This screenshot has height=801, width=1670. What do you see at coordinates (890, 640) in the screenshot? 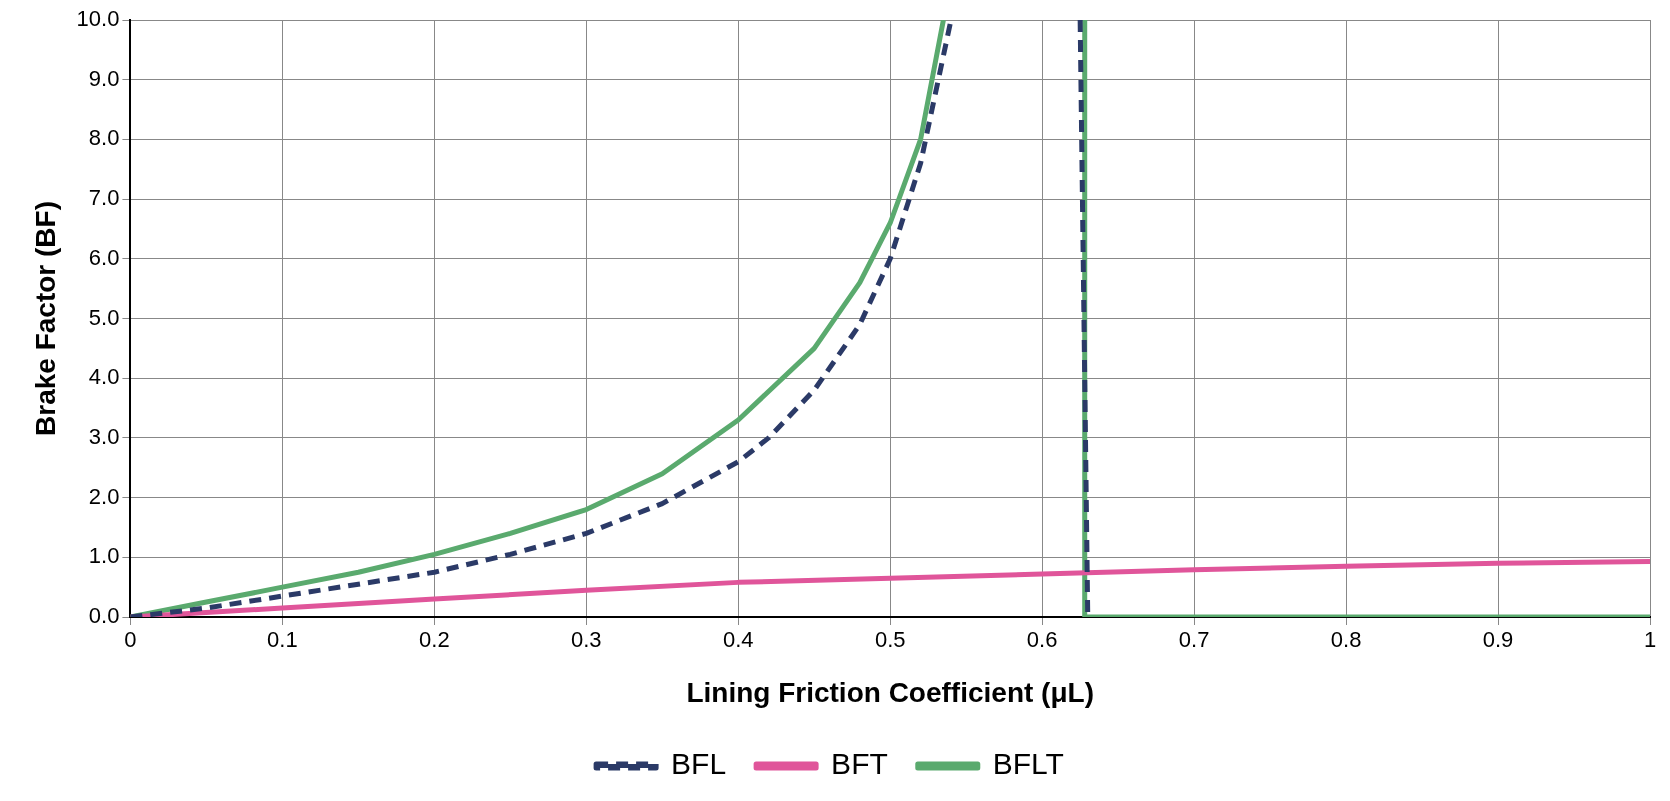
I see `x-tick-label: 0.5` at bounding box center [890, 640].